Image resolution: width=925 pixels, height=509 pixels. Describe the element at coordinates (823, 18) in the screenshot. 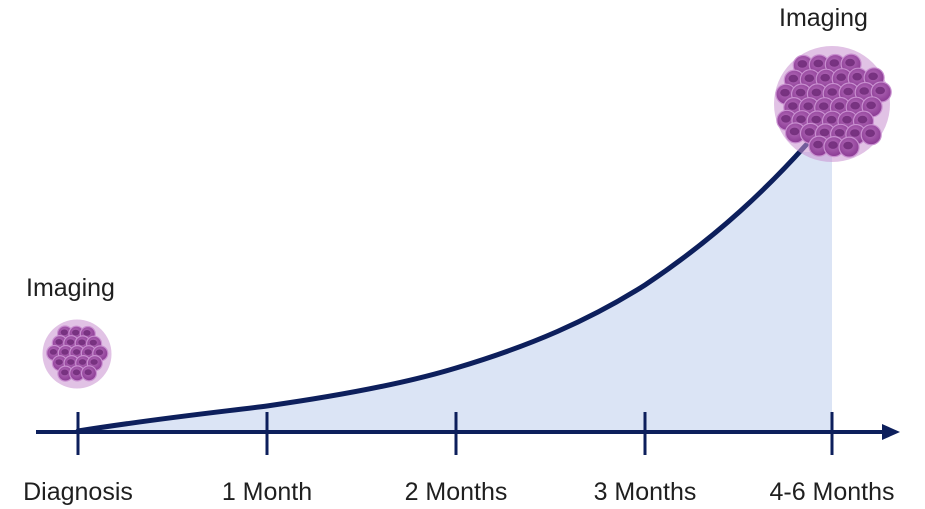

I see `imaging-label-end: Imaging` at that location.